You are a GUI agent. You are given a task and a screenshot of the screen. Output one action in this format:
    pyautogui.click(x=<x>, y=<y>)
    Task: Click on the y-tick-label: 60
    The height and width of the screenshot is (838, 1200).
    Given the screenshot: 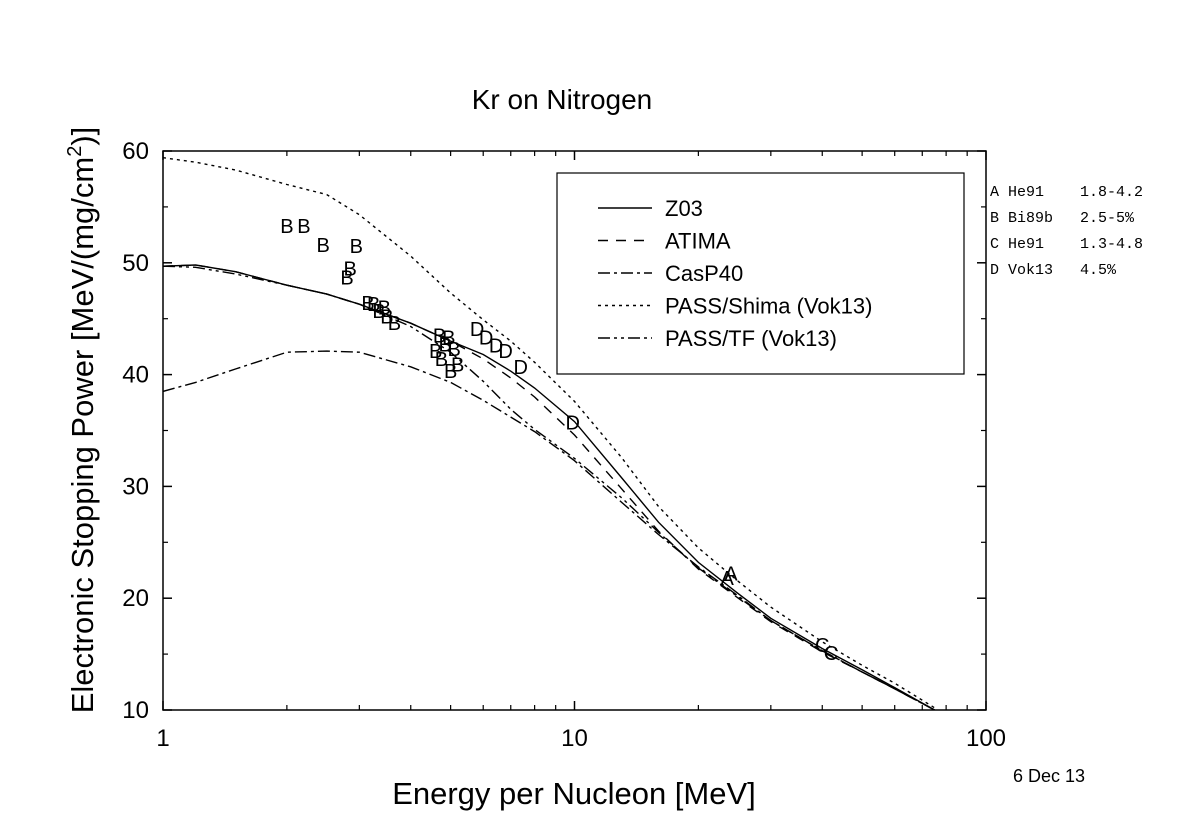 What is the action you would take?
    pyautogui.click(x=135, y=151)
    